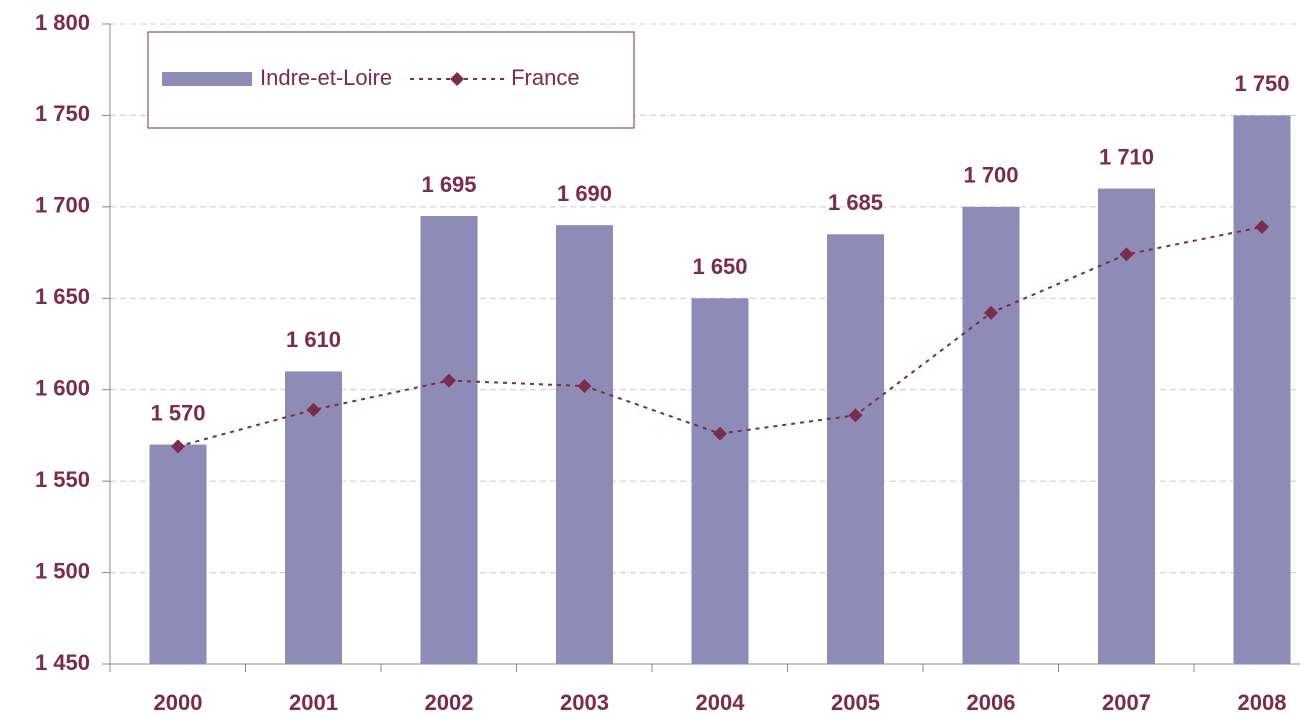  Describe the element at coordinates (855, 702) in the screenshot. I see `x-tick-label: 2005` at that location.